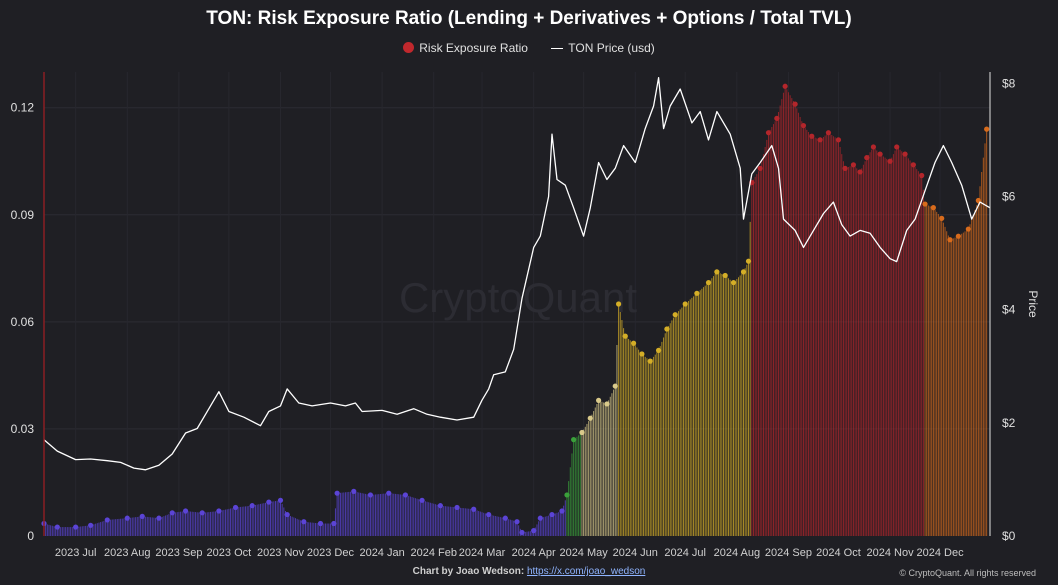 The width and height of the screenshot is (1058, 585). I want to click on x-tick-label: 2024 Jun, so click(635, 553).